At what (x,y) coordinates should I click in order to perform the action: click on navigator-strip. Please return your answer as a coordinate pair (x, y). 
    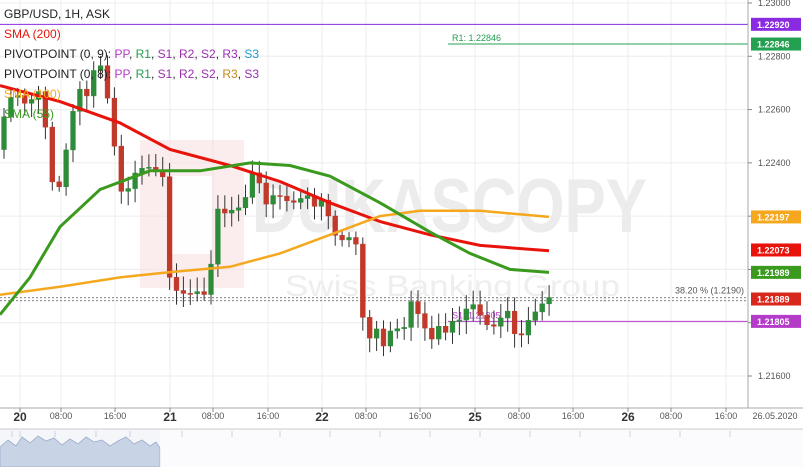
    Looking at the image, I should click on (401, 447).